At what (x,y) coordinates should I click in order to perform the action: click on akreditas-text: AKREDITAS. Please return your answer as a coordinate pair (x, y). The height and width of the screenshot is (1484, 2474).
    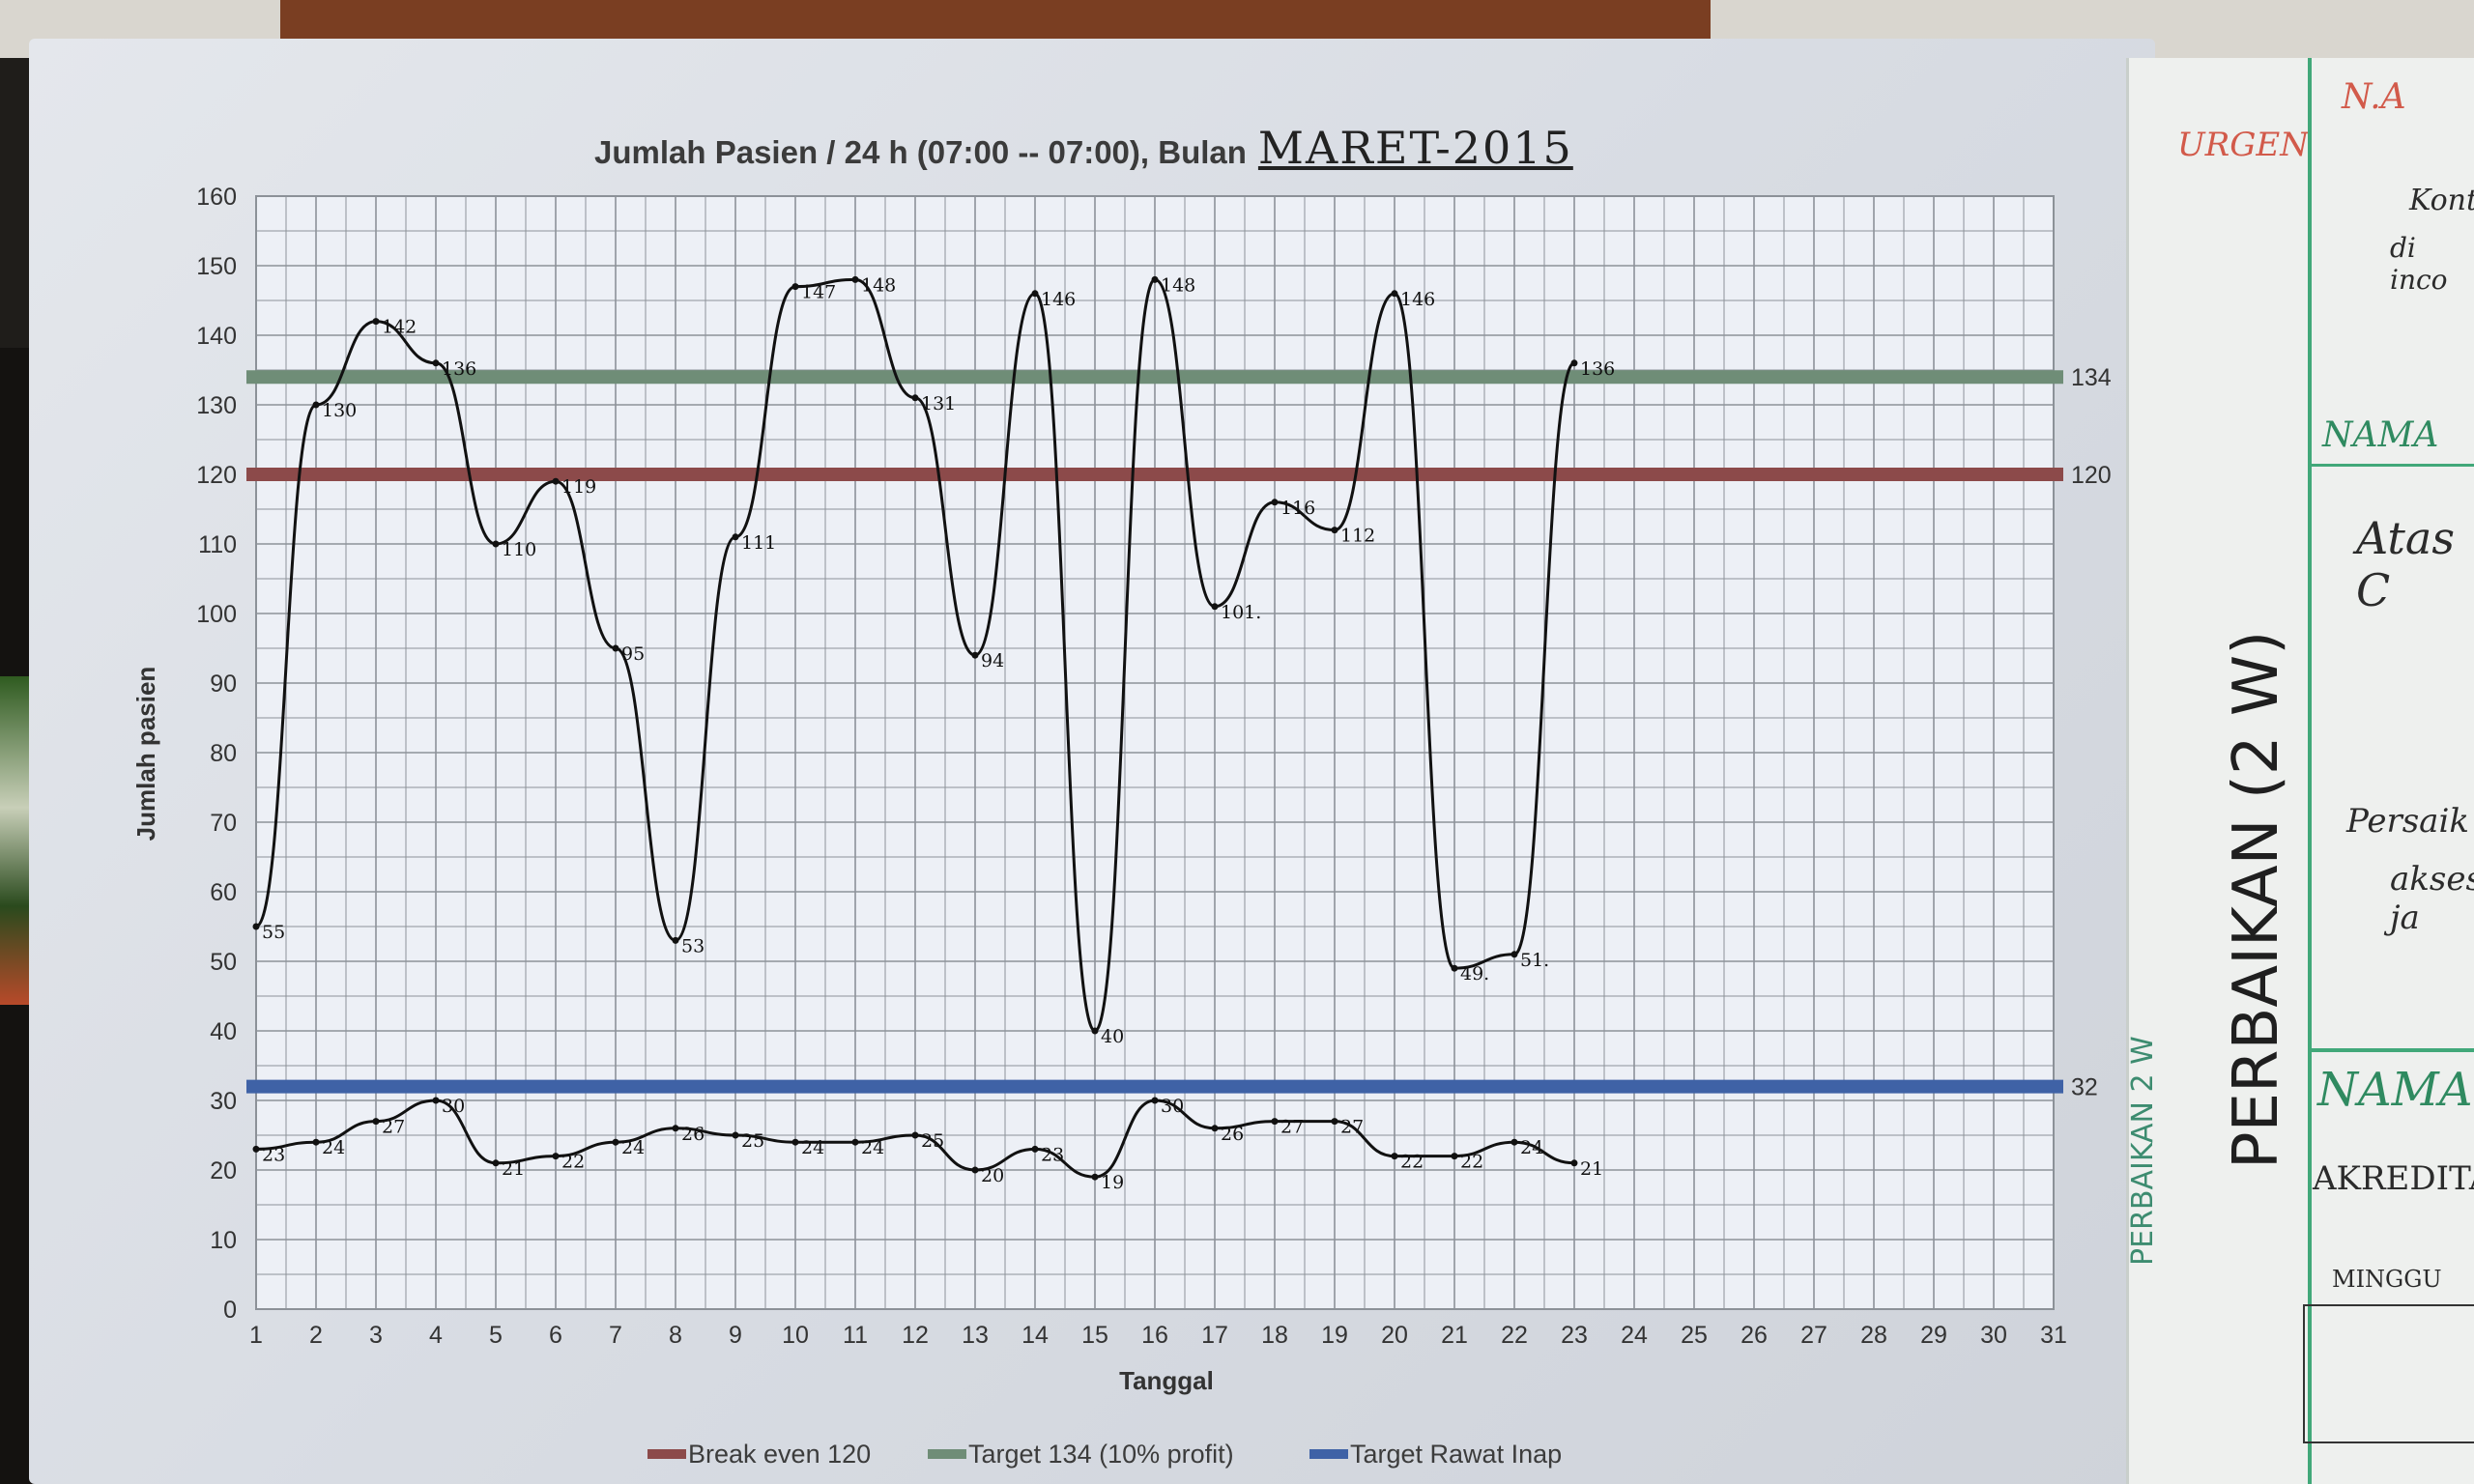
    Looking at the image, I should click on (2394, 1178).